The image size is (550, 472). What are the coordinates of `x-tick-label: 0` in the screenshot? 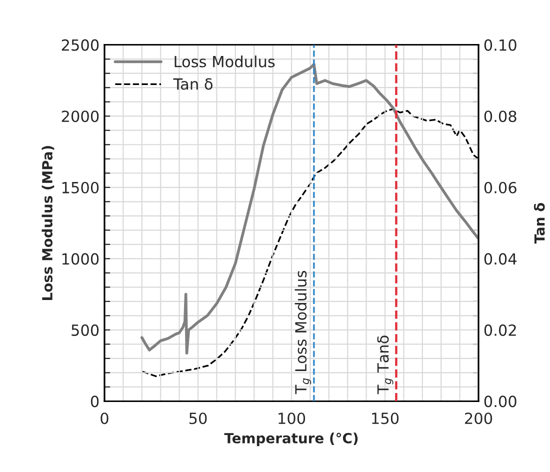 It's located at (104, 418).